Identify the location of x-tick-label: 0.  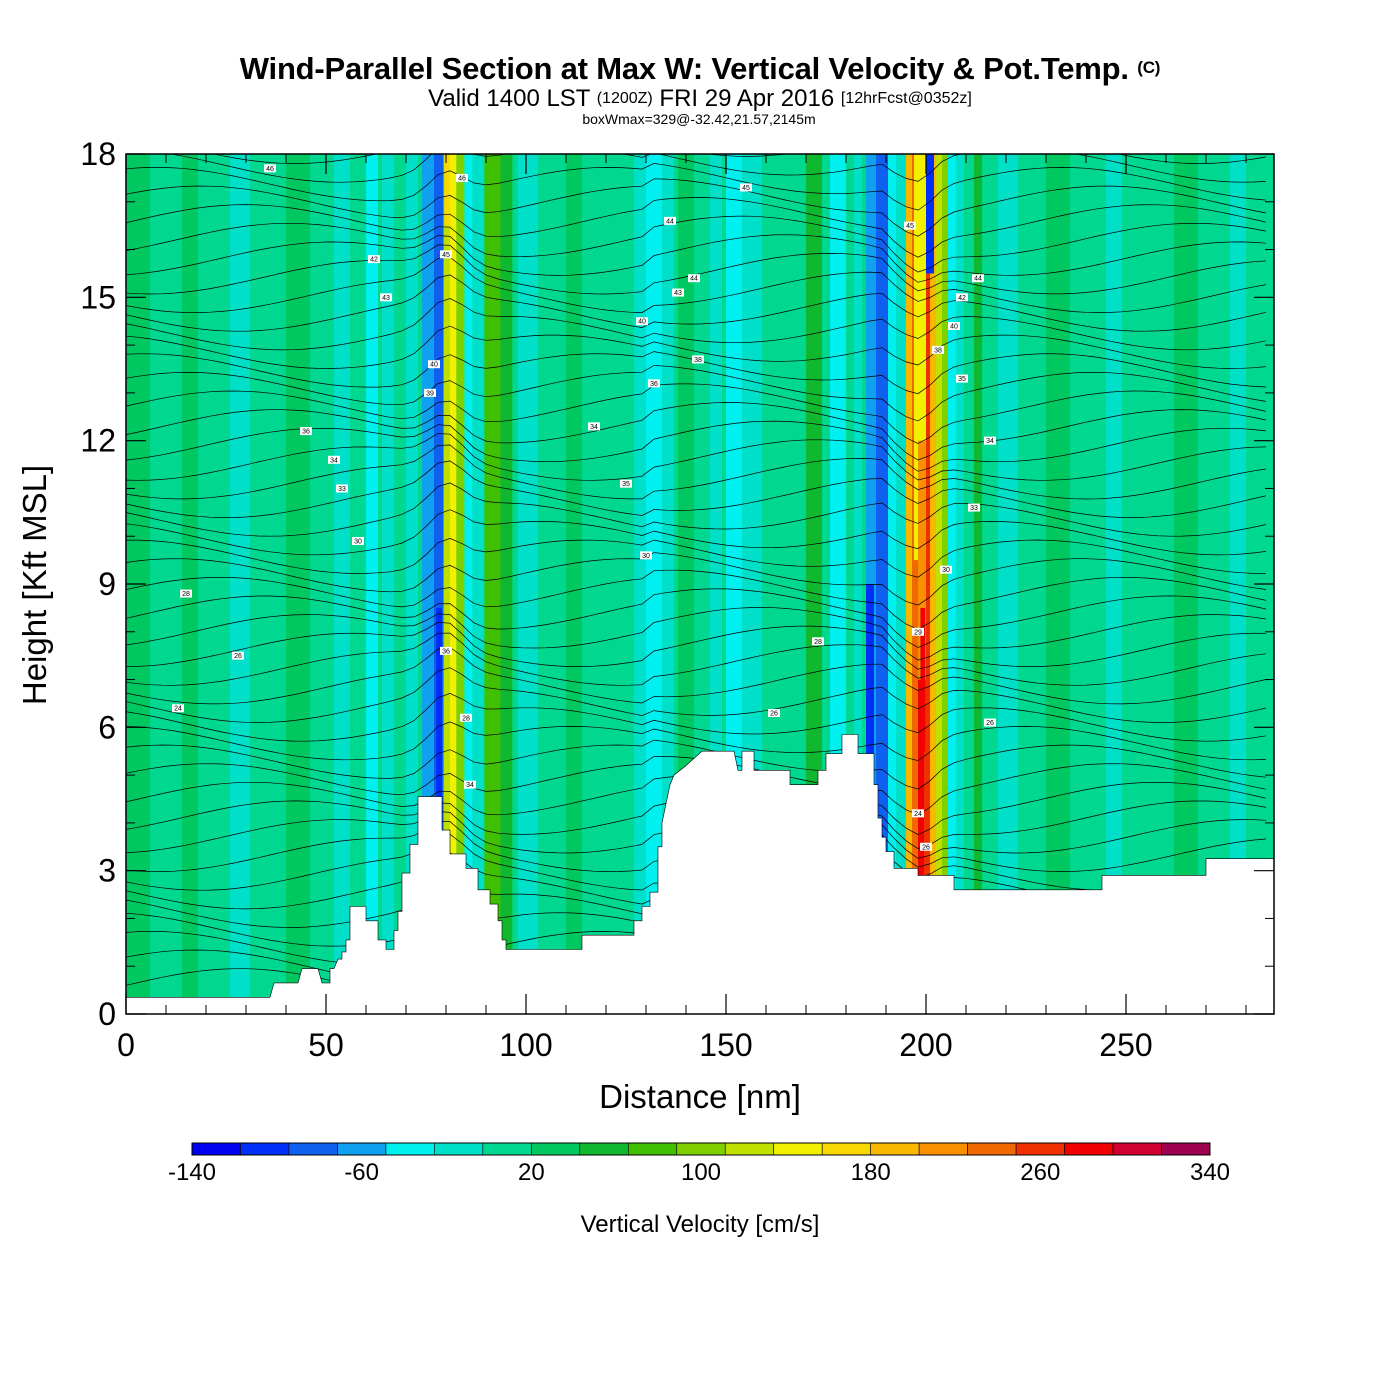
(126, 1045).